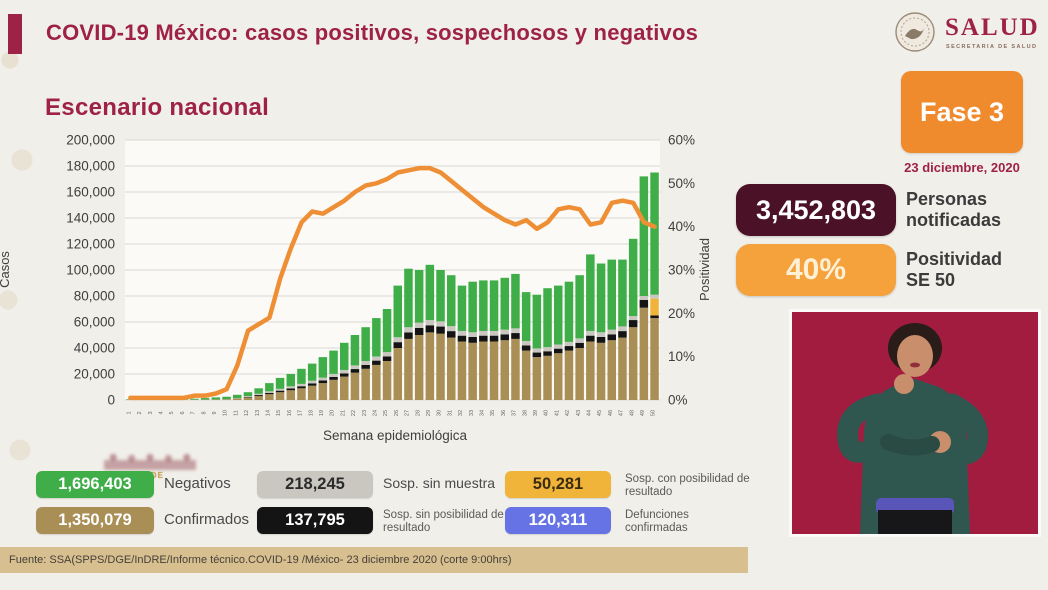  I want to click on salud-logo-name: SALUD, so click(992, 27).